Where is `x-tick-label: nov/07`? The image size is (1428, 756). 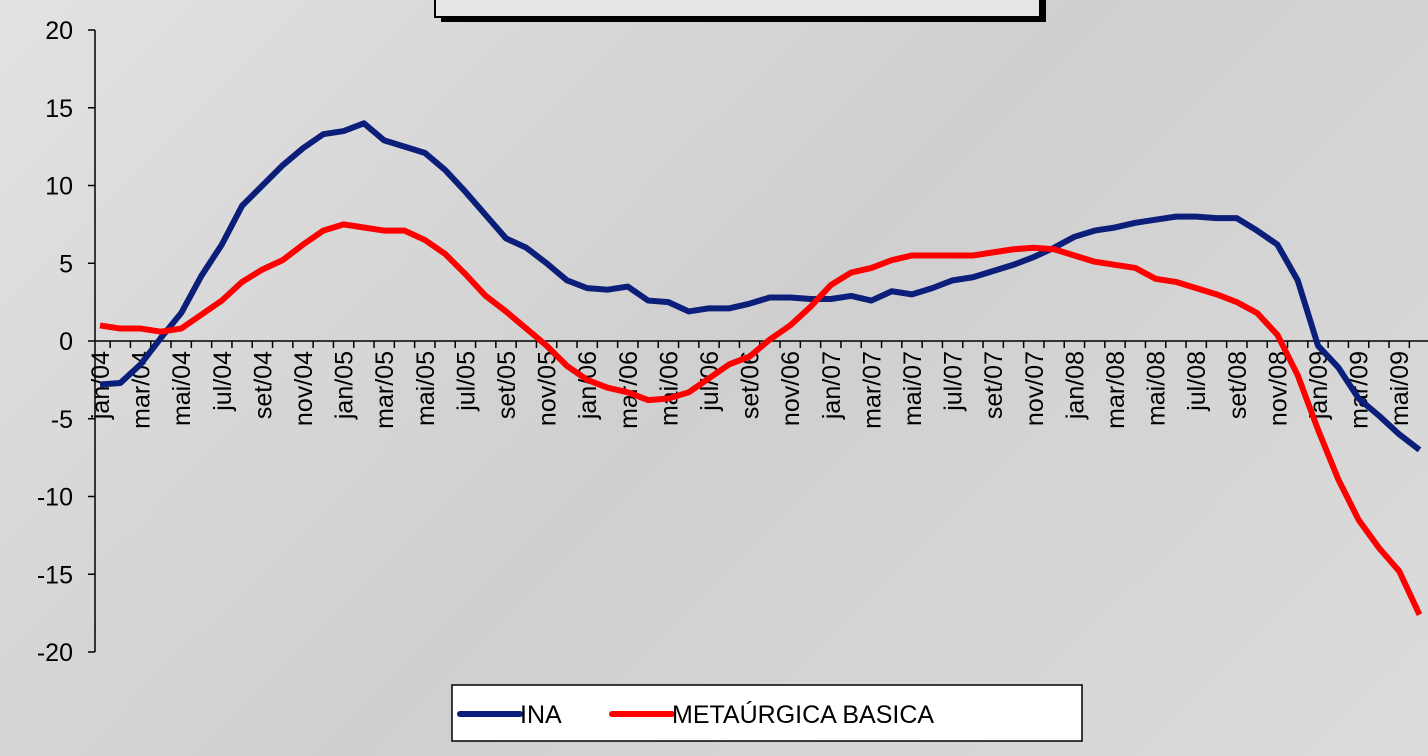
x-tick-label: nov/07 is located at coordinates (1035, 388).